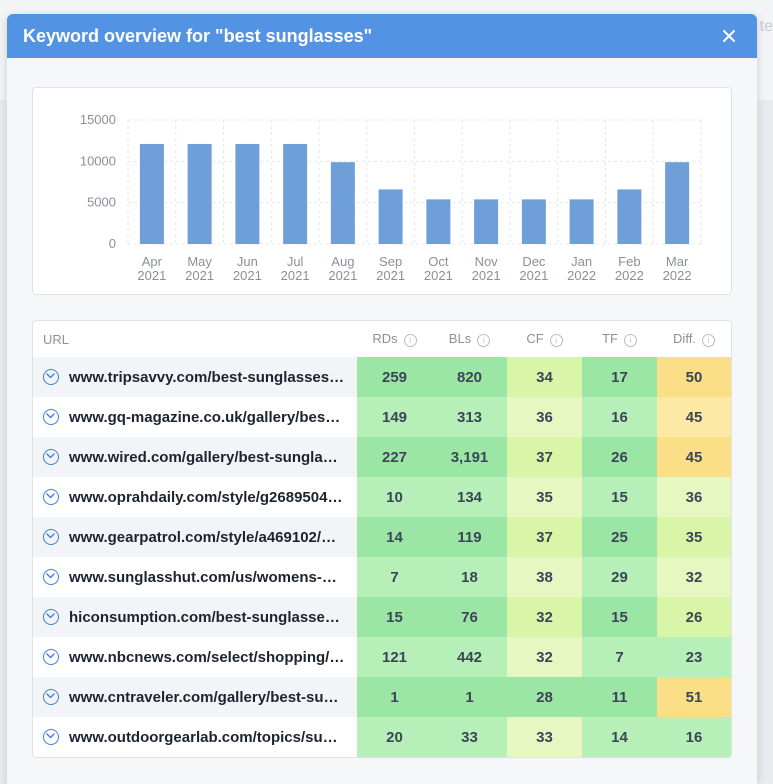 The height and width of the screenshot is (784, 773). What do you see at coordinates (694, 617) in the screenshot?
I see `diff-cell: 26` at bounding box center [694, 617].